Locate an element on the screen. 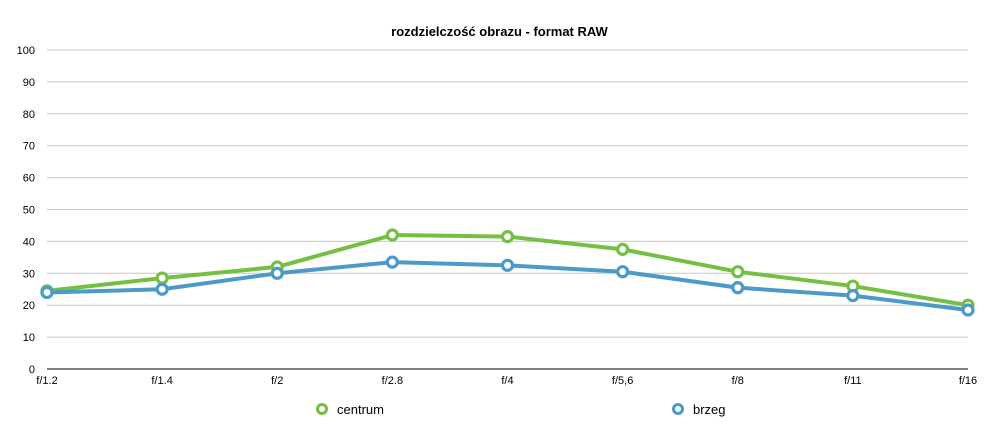 This screenshot has height=434, width=999. legend-item-centrum: centrum is located at coordinates (350, 409).